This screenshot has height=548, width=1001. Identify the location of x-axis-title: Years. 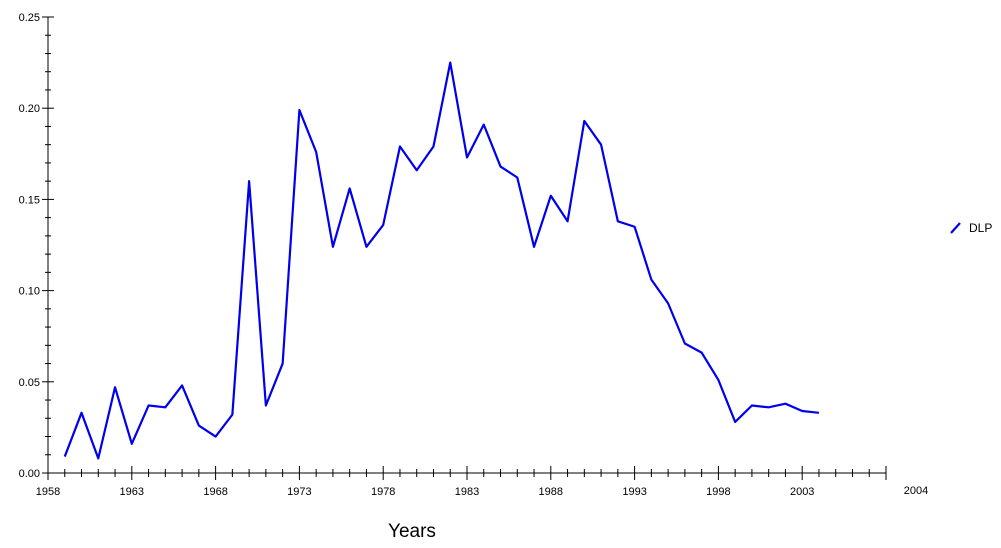
(412, 531).